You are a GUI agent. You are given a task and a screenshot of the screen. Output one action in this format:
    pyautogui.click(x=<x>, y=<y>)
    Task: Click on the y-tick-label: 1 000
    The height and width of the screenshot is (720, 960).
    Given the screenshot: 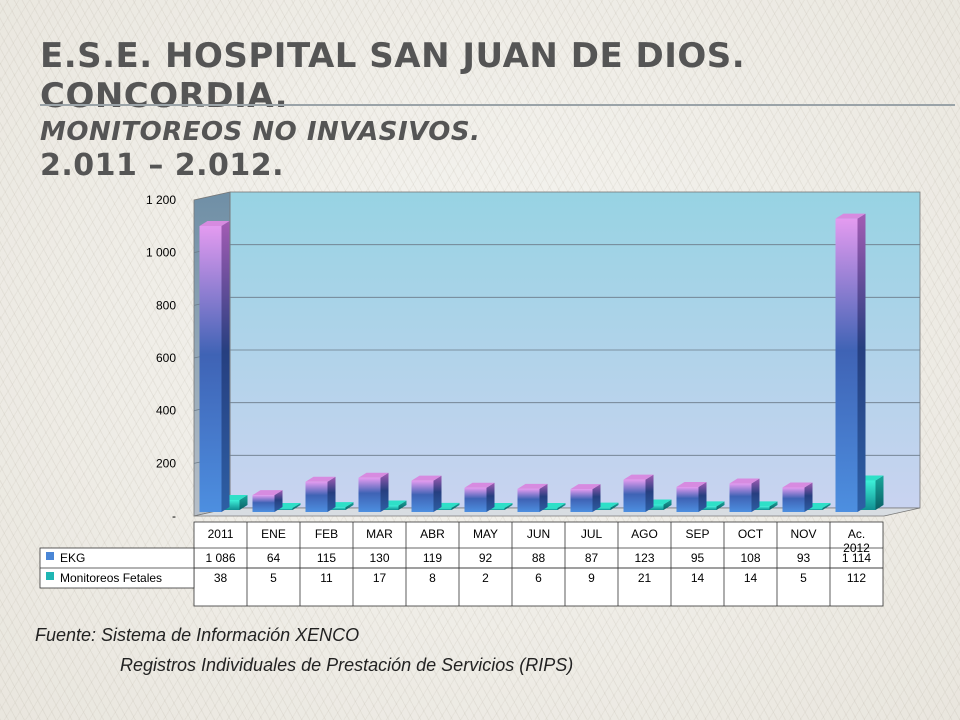 What is the action you would take?
    pyautogui.click(x=161, y=253)
    